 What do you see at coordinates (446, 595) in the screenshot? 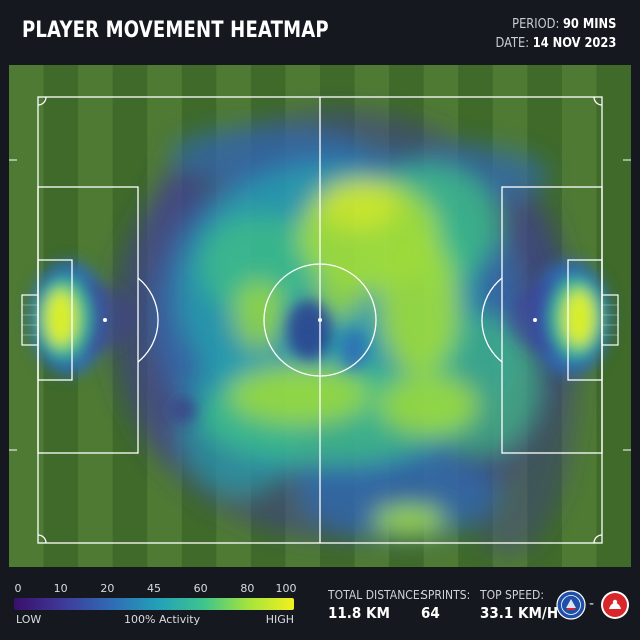
I see `stat-label: SPRINTS:` at bounding box center [446, 595].